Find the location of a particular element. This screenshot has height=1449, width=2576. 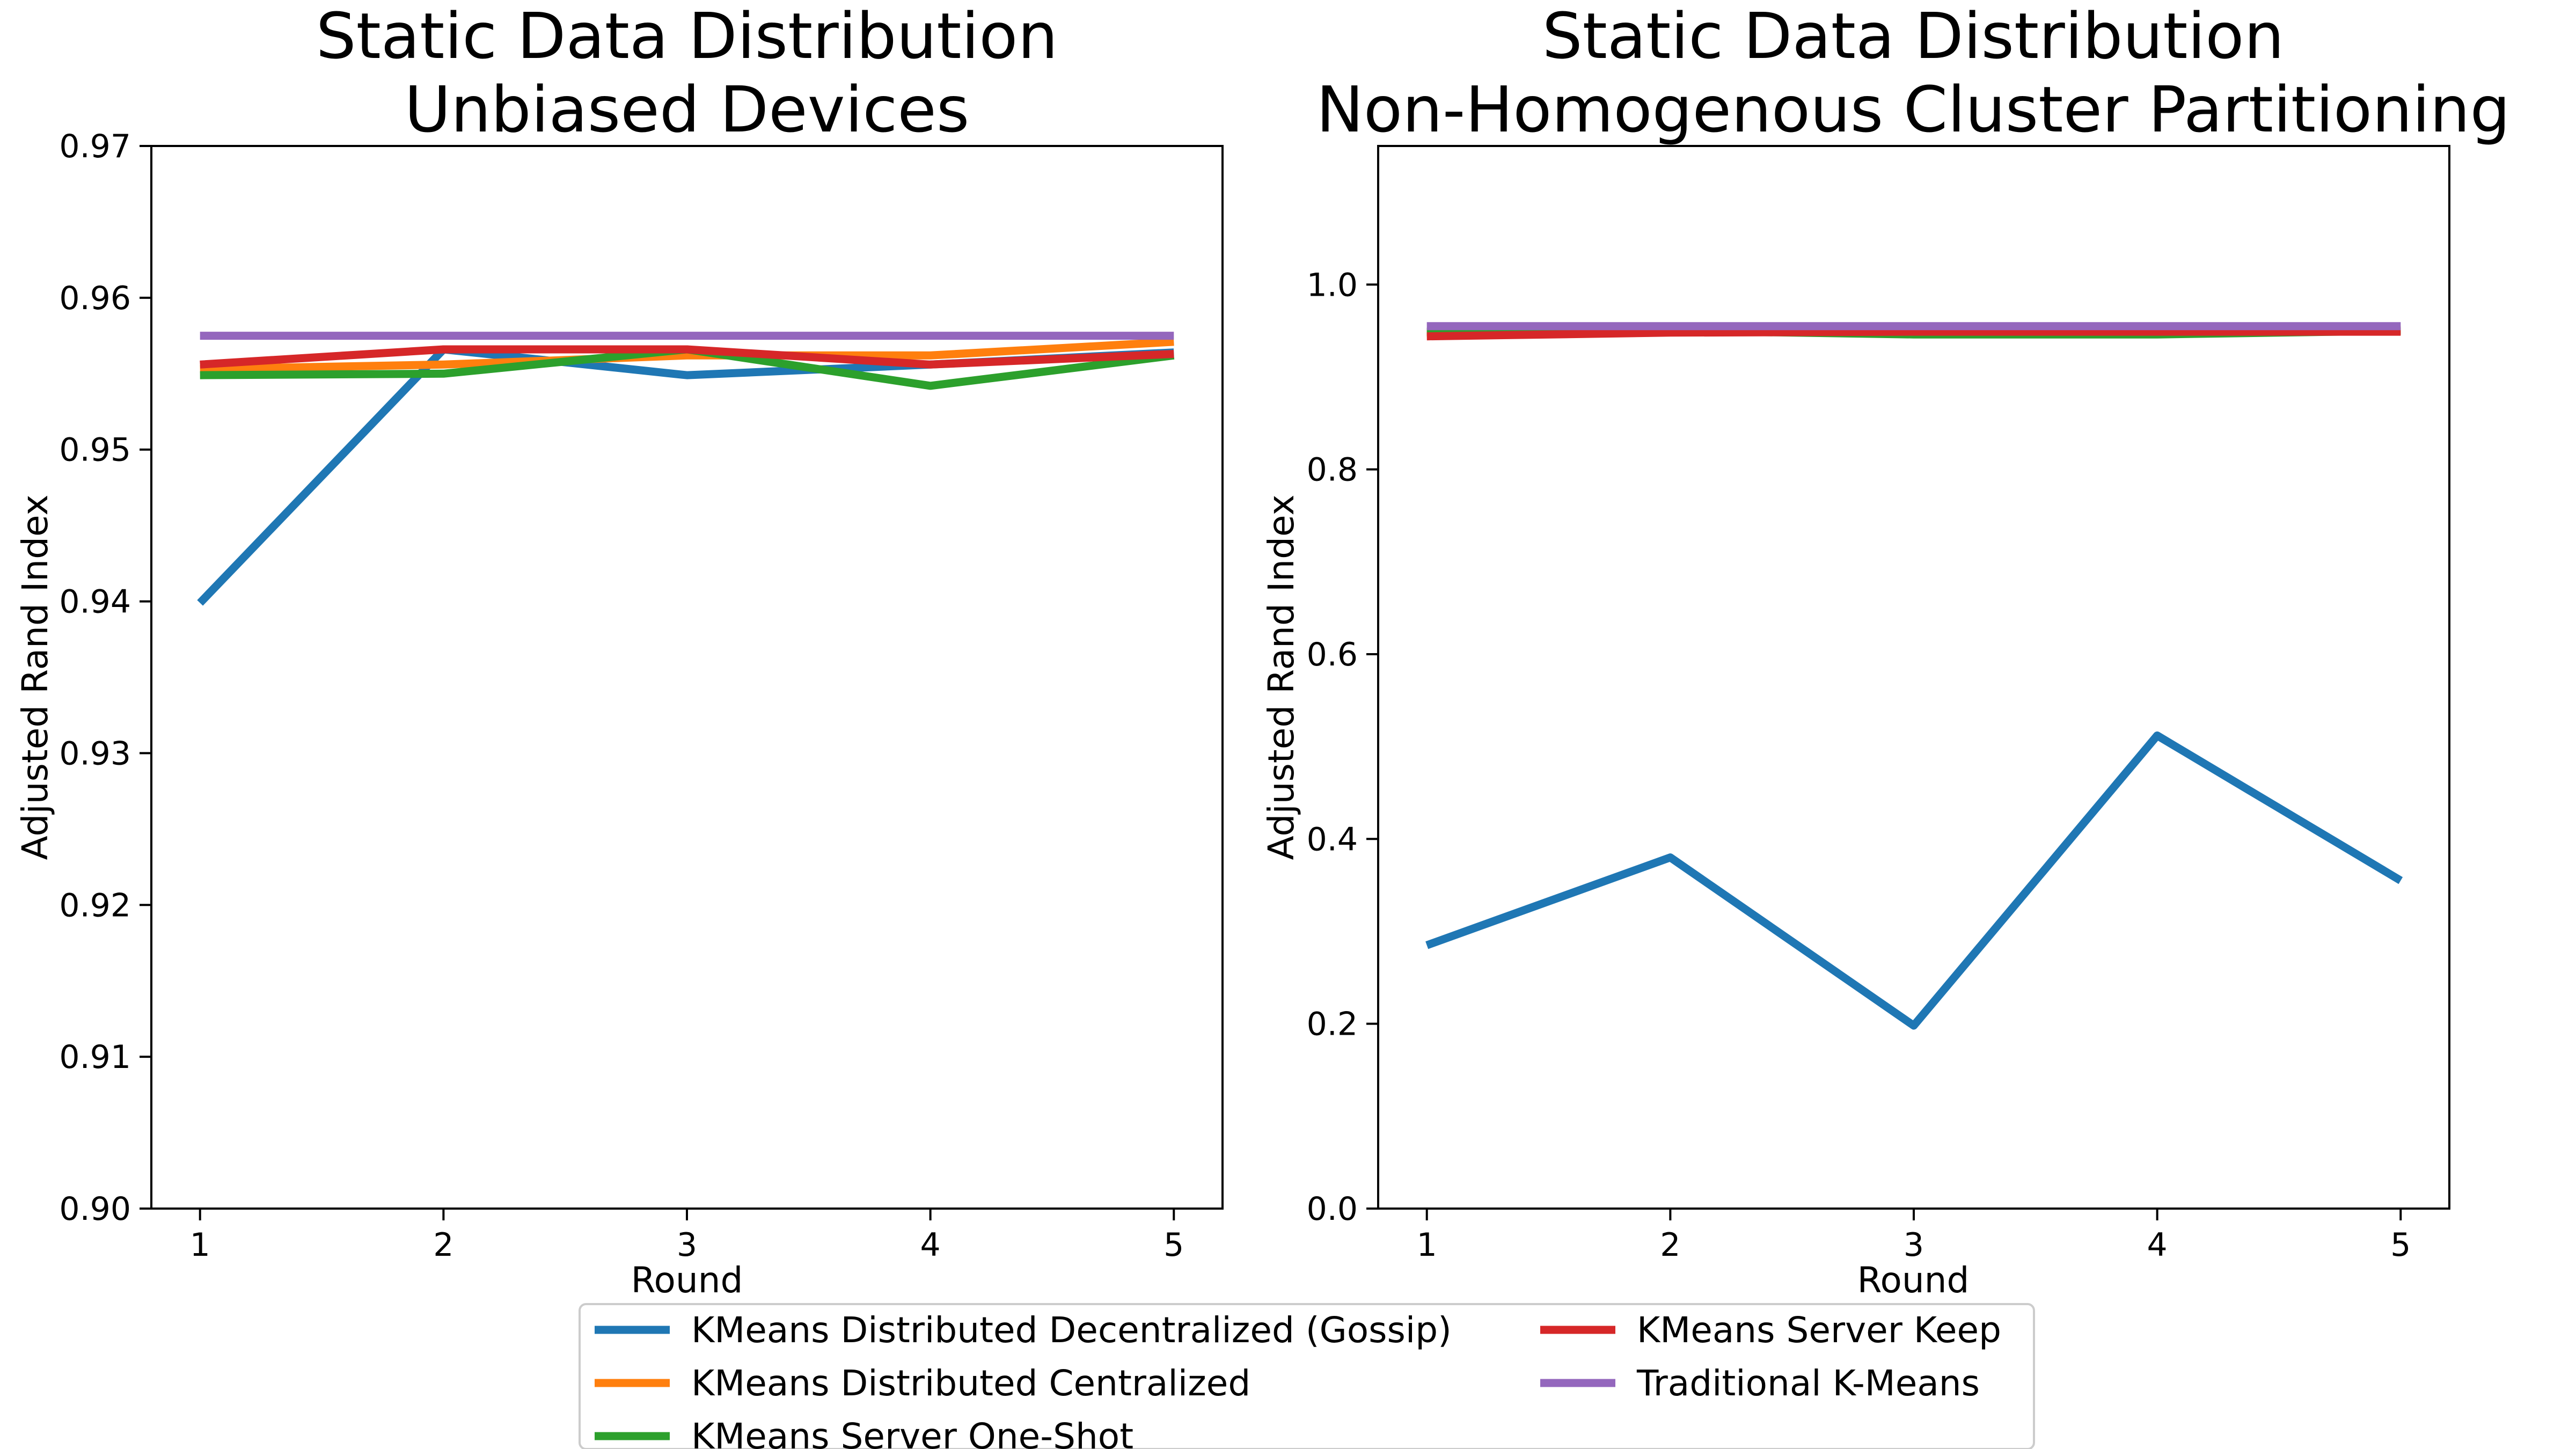

right-chart-x-tick-label: 1 is located at coordinates (1427, 1245).